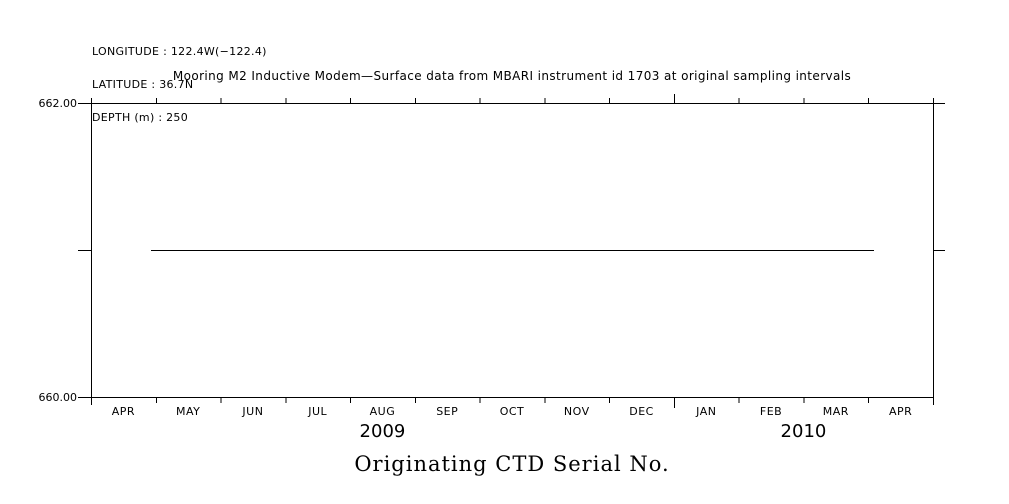 The height and width of the screenshot is (504, 1009). Describe the element at coordinates (836, 411) in the screenshot. I see `x-month-label: MAR` at that location.